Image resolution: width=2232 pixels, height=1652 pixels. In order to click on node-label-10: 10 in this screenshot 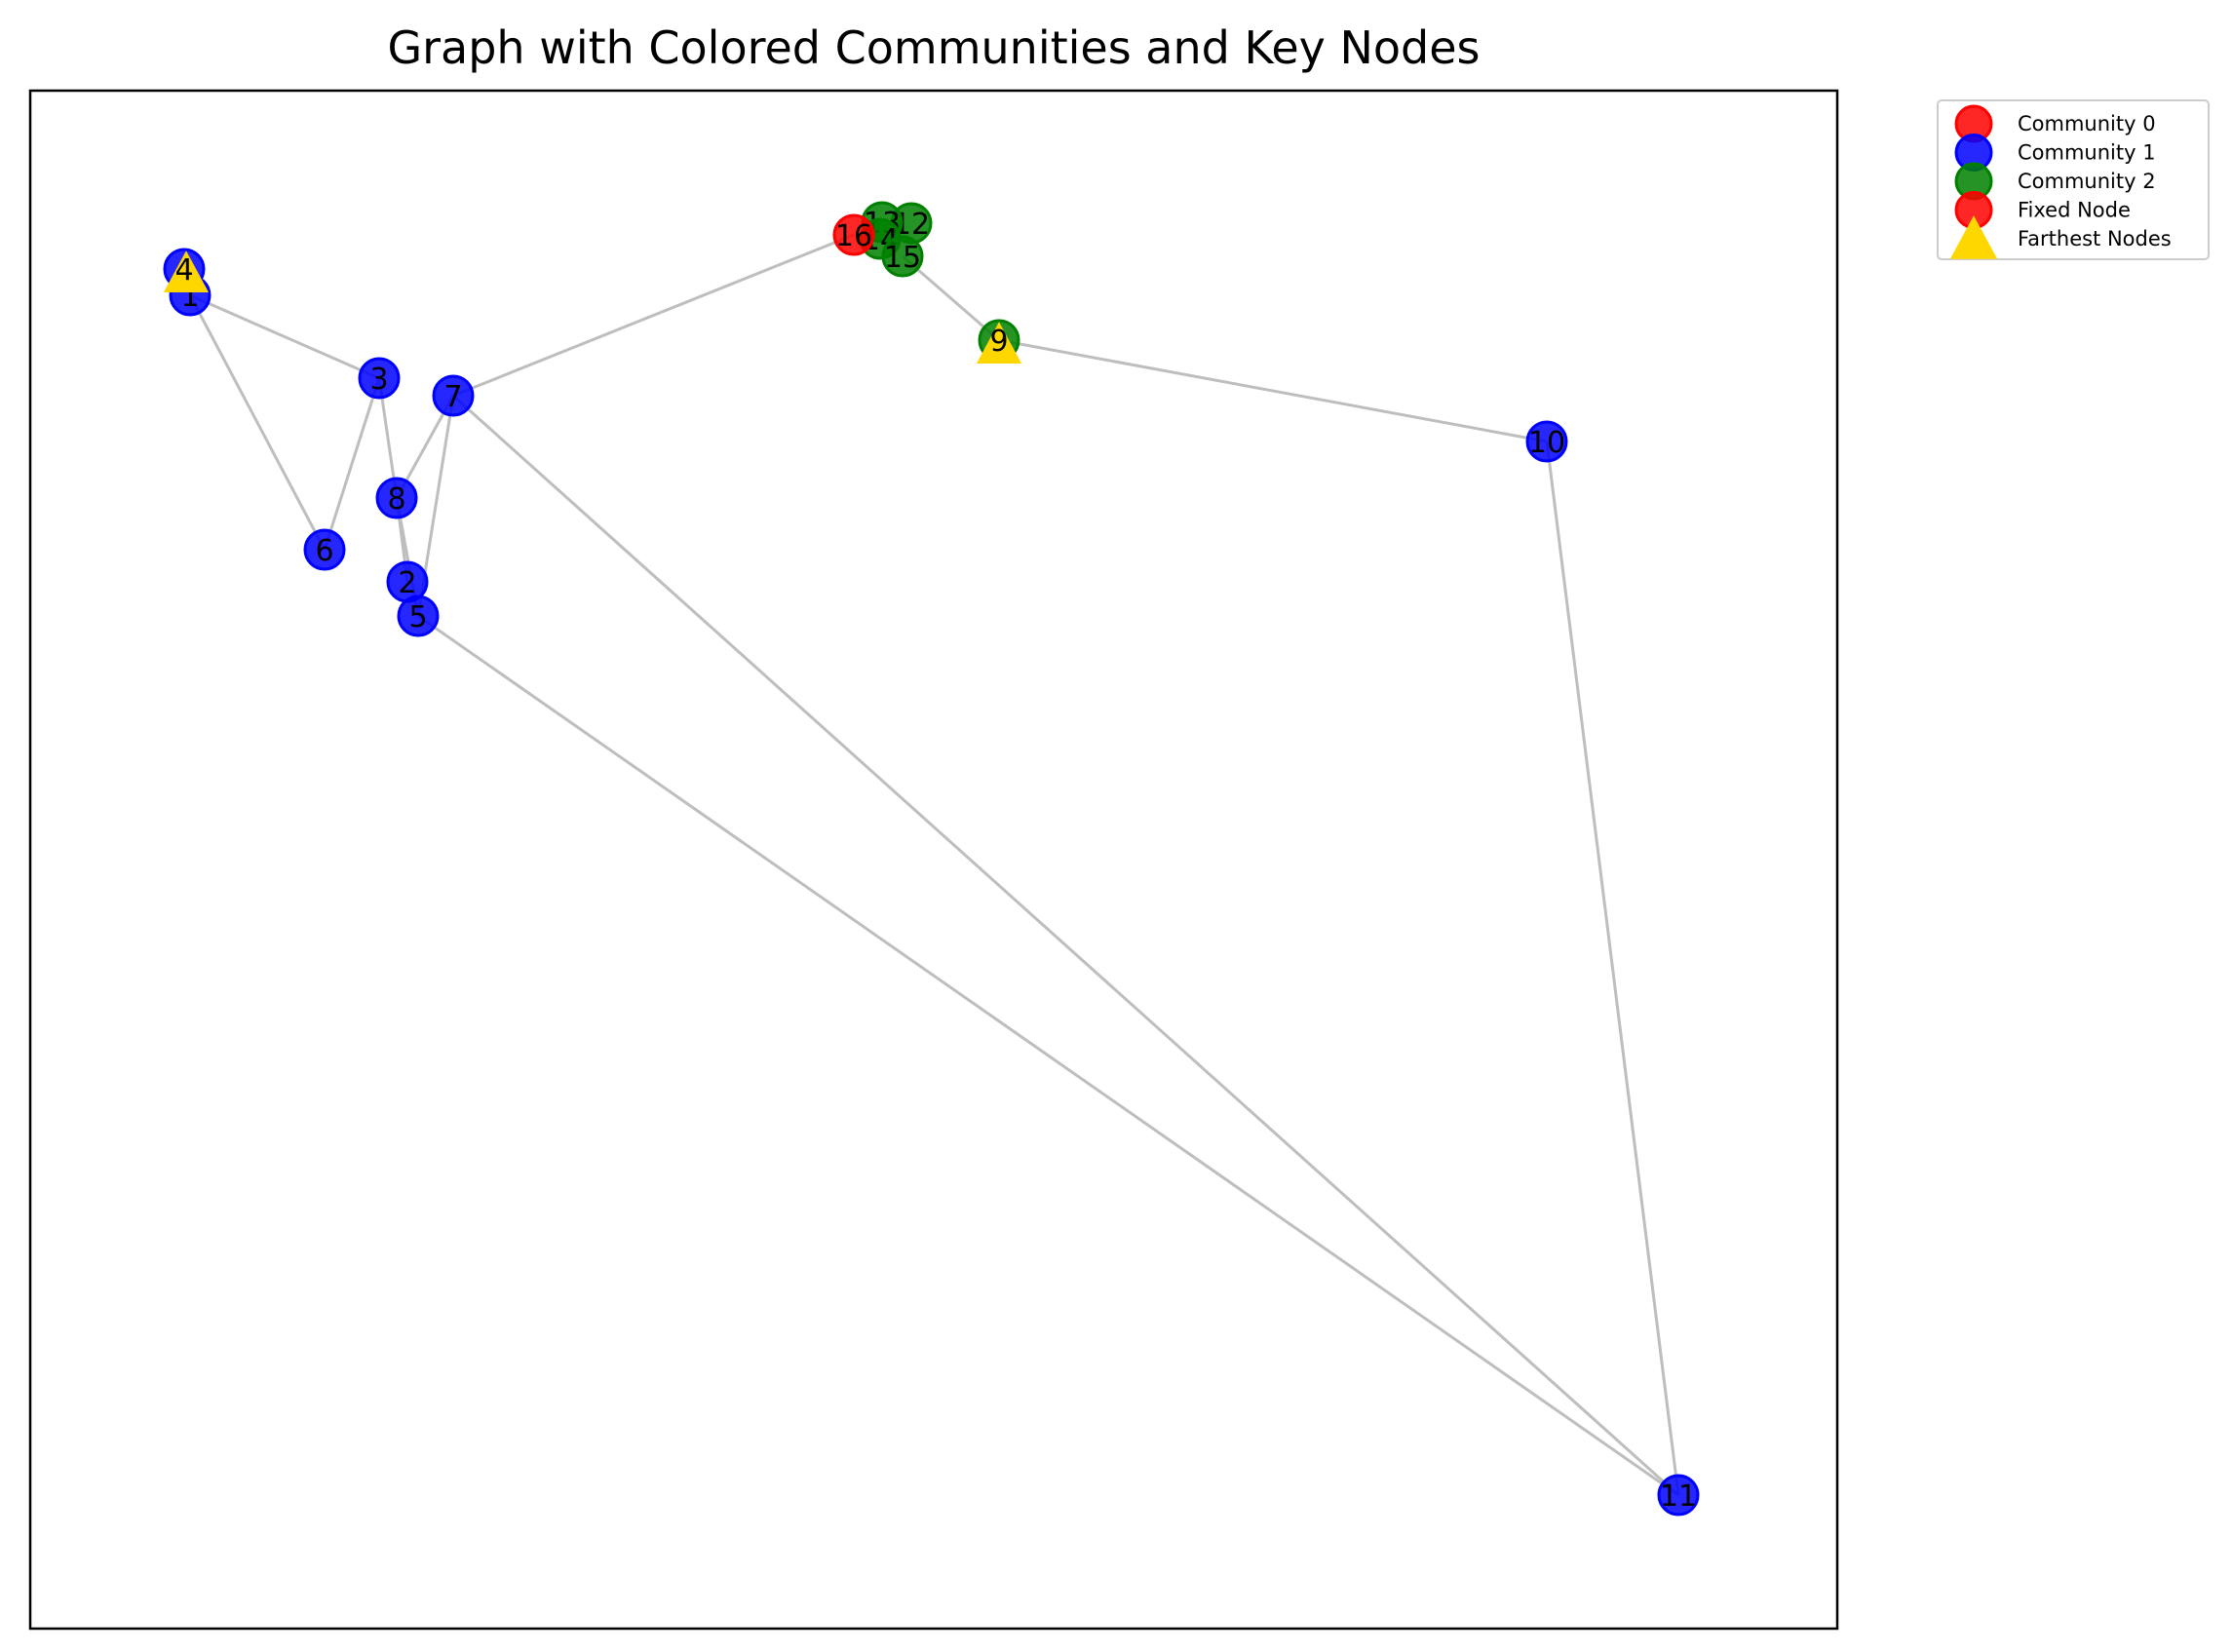, I will do `click(1547, 443)`.